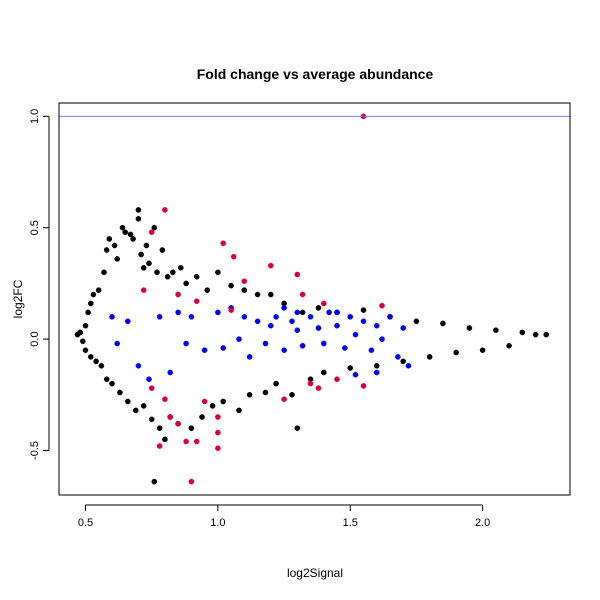 Image resolution: width=600 pixels, height=600 pixels. What do you see at coordinates (85, 523) in the screenshot?
I see `x-tick-label: 0.5` at bounding box center [85, 523].